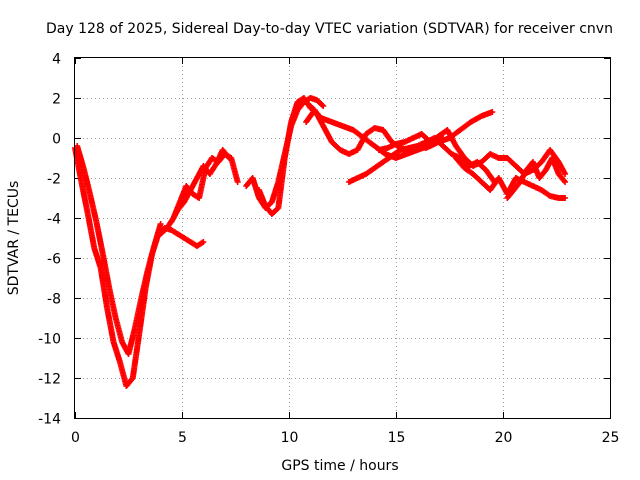 This screenshot has height=480, width=640. Describe the element at coordinates (56, 60) in the screenshot. I see `y-tick-label: 4` at that location.